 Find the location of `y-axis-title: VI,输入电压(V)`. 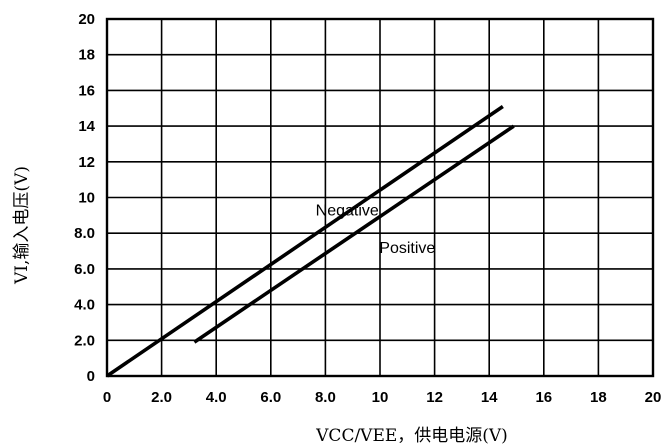

y-axis-title: VI,输入电压(V) is located at coordinates (22, 225).